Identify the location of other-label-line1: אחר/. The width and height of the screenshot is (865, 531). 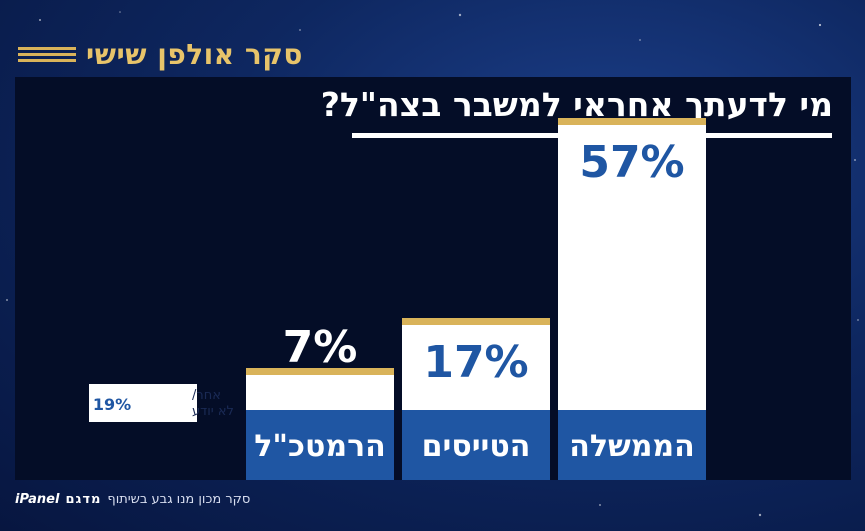
(206, 395).